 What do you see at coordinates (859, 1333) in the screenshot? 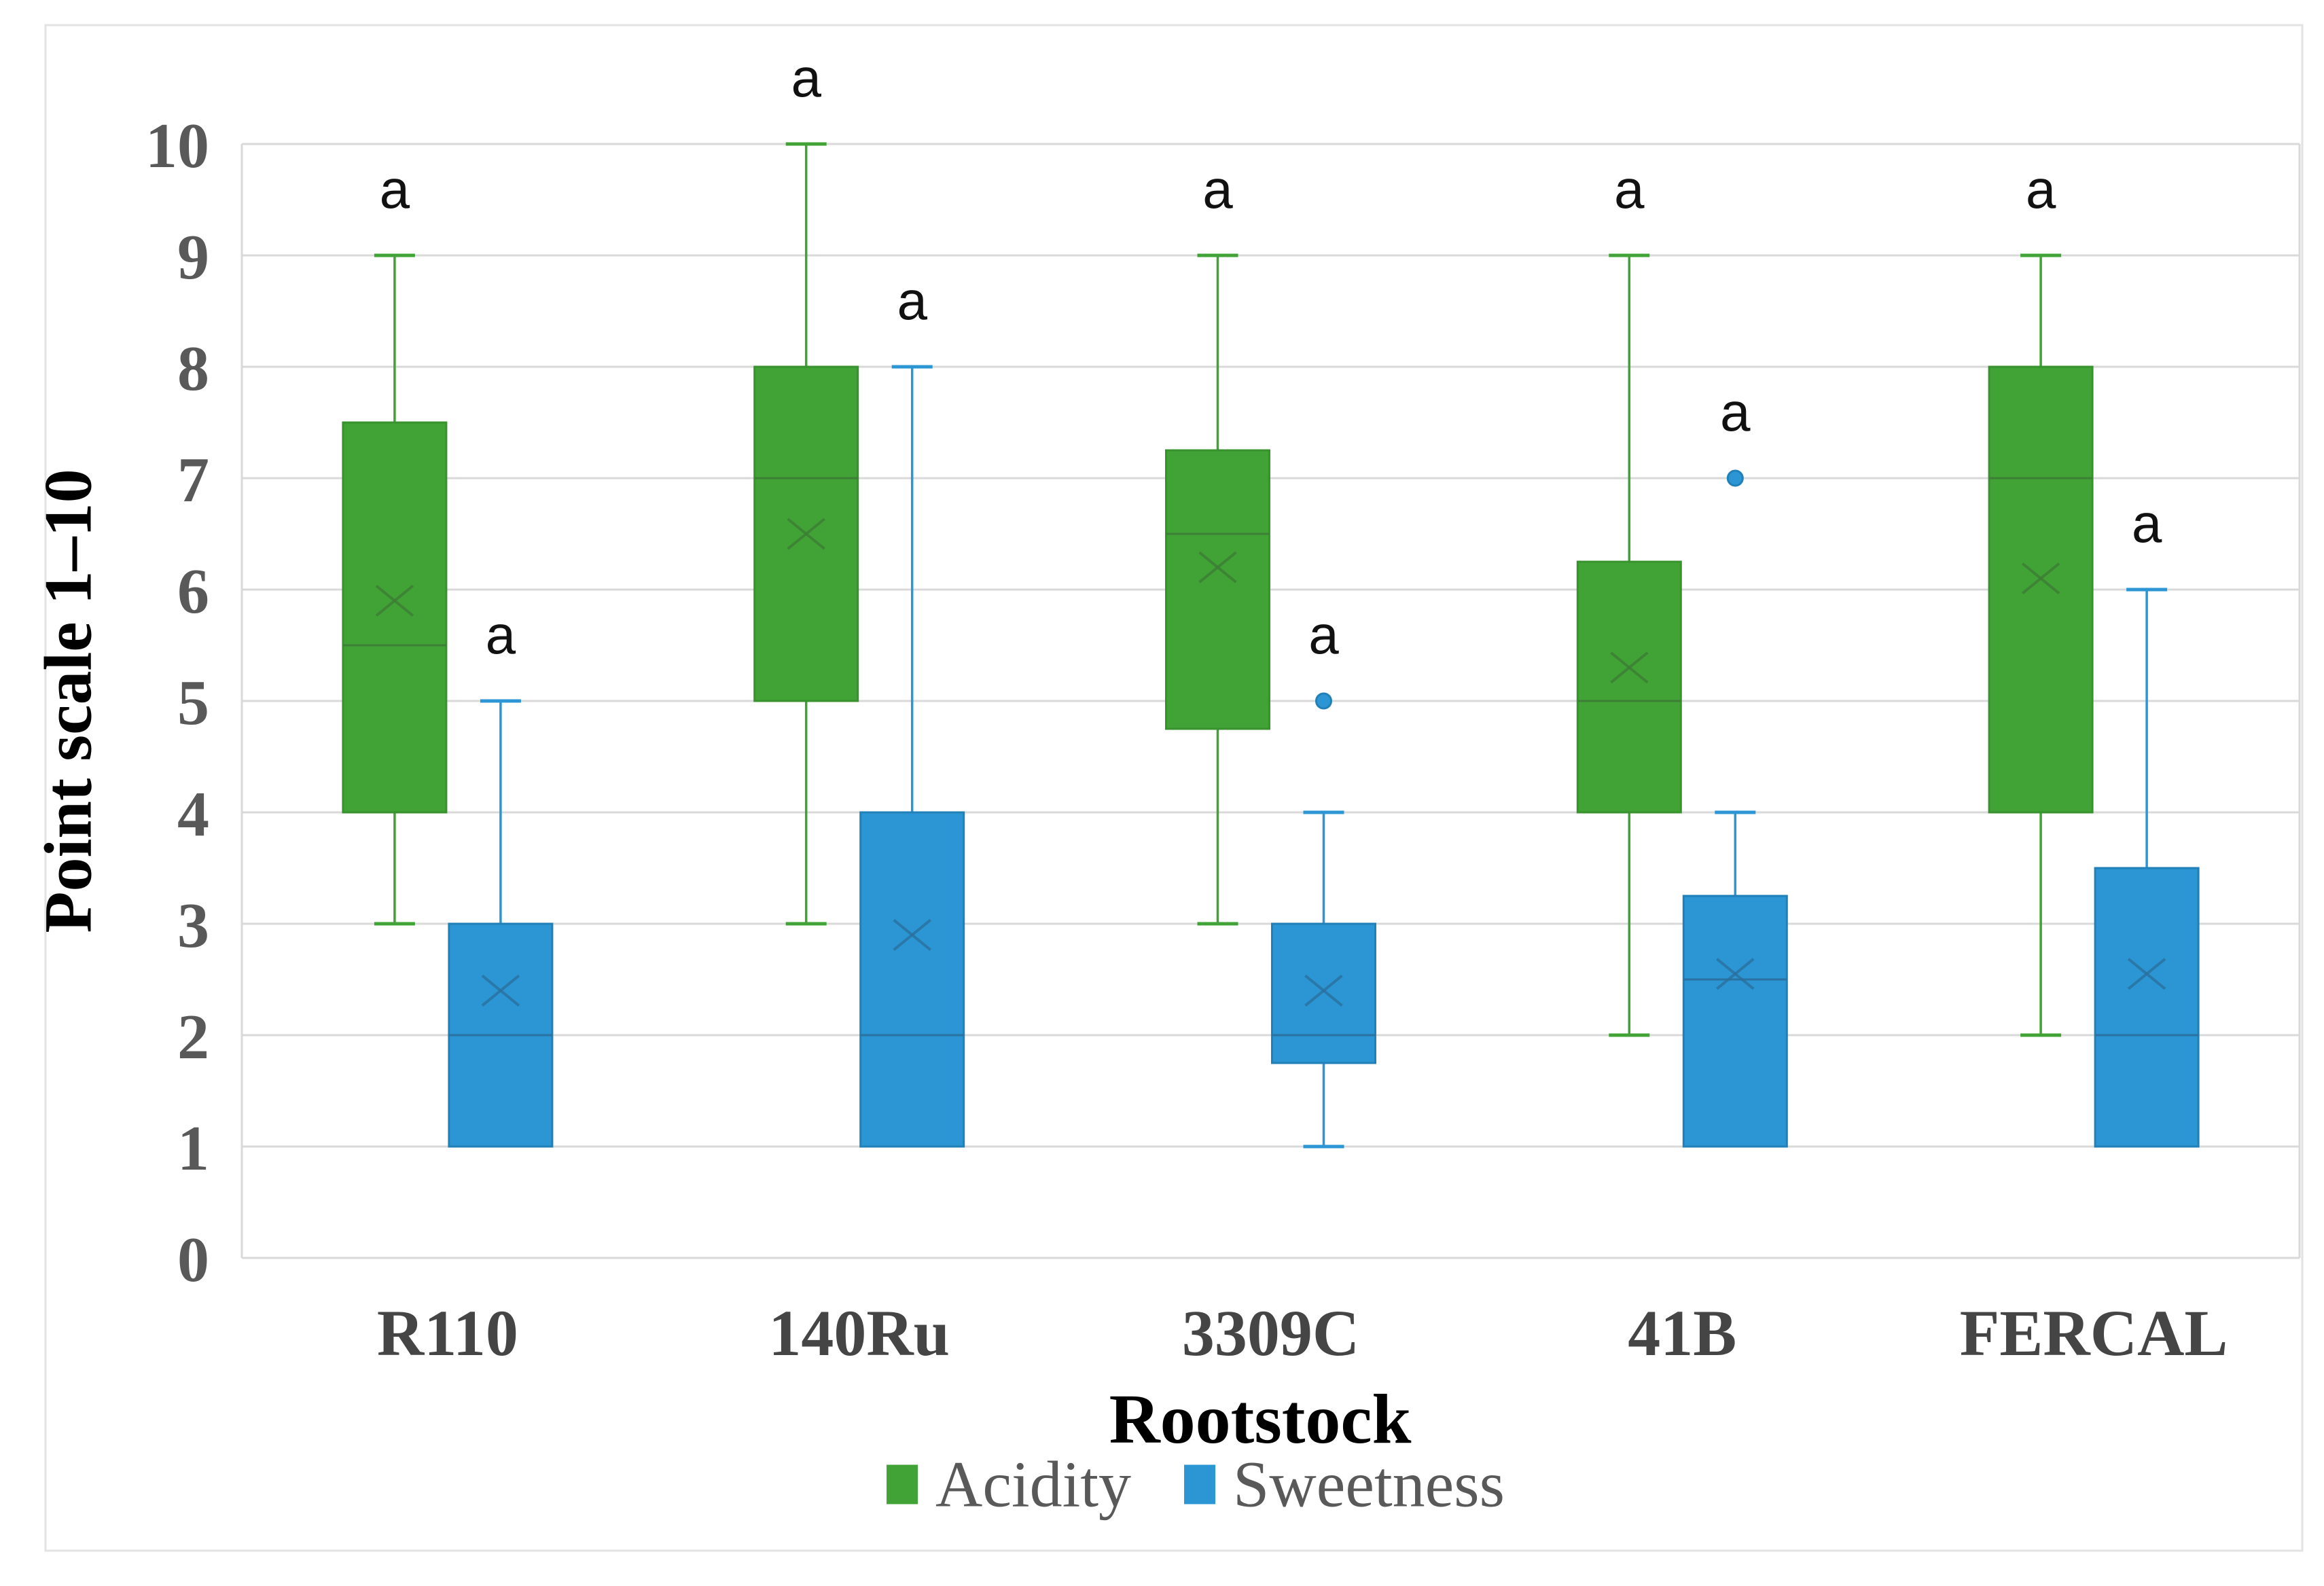
I see `category-label-140Ru: 140Ru` at bounding box center [859, 1333].